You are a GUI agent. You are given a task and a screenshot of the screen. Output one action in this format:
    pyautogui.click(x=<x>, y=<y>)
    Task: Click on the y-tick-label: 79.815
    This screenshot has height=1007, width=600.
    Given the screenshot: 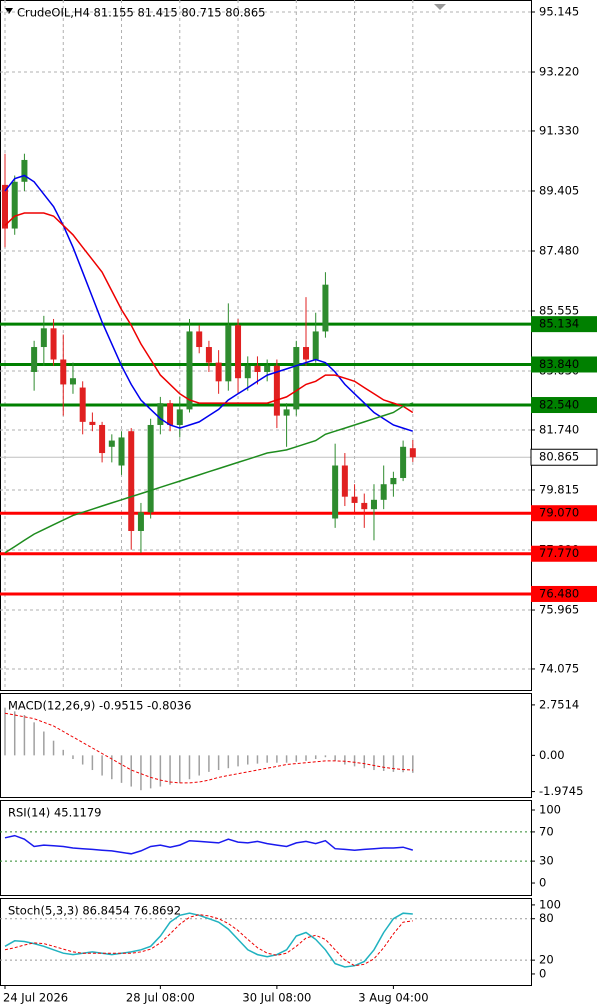 What is the action you would take?
    pyautogui.click(x=559, y=489)
    